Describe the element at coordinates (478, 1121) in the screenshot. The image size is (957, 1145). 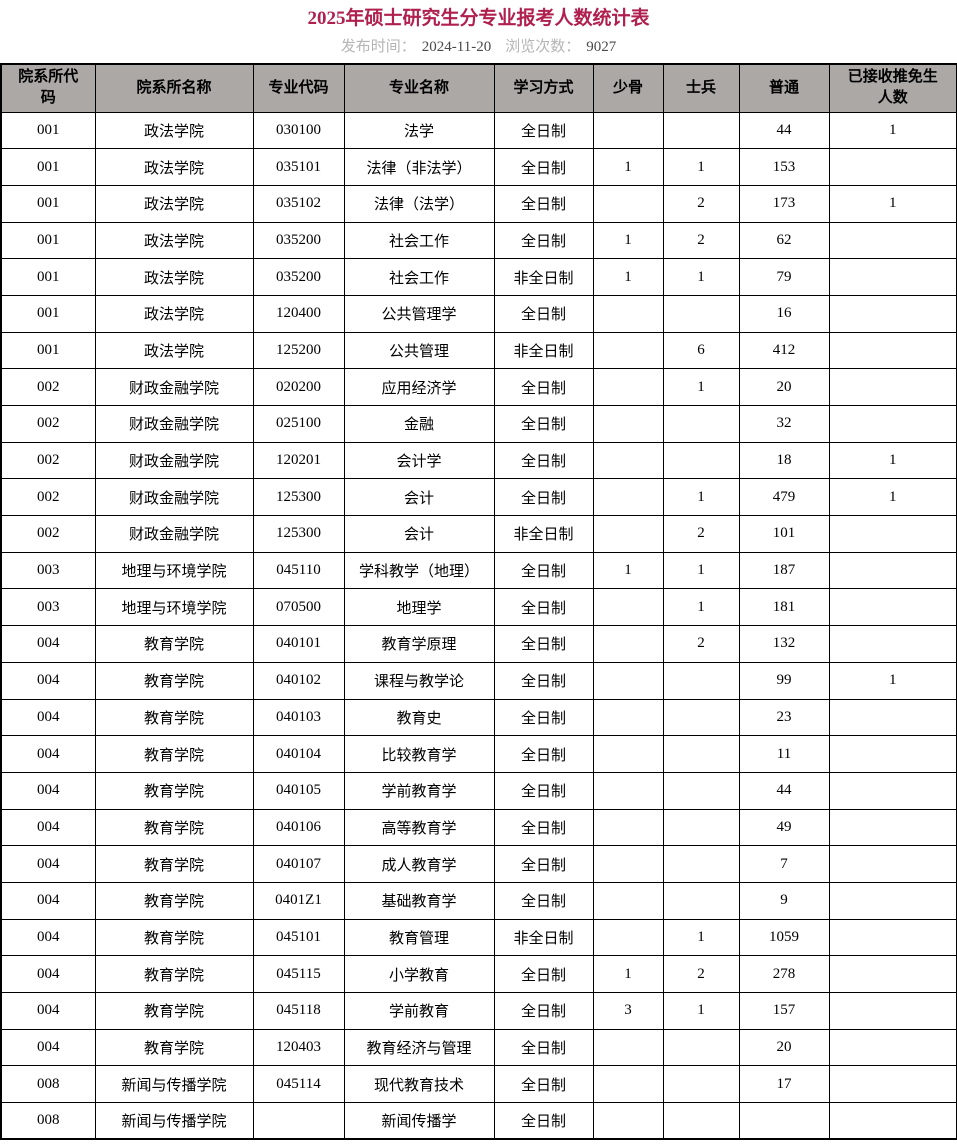
I see `table-row: 008 新闻与传播学院 新闻传播学 全日制` at that location.